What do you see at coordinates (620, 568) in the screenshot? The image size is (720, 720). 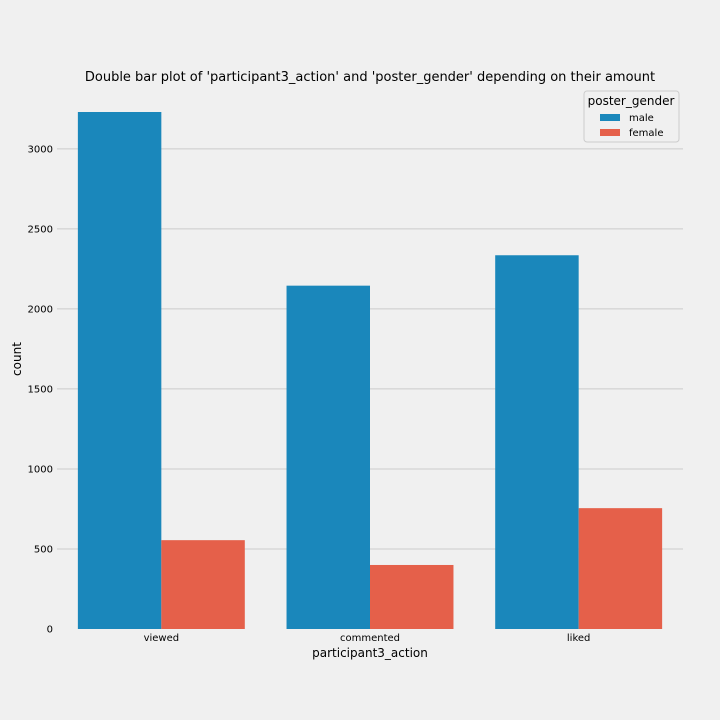 I see `bar-female-liked` at bounding box center [620, 568].